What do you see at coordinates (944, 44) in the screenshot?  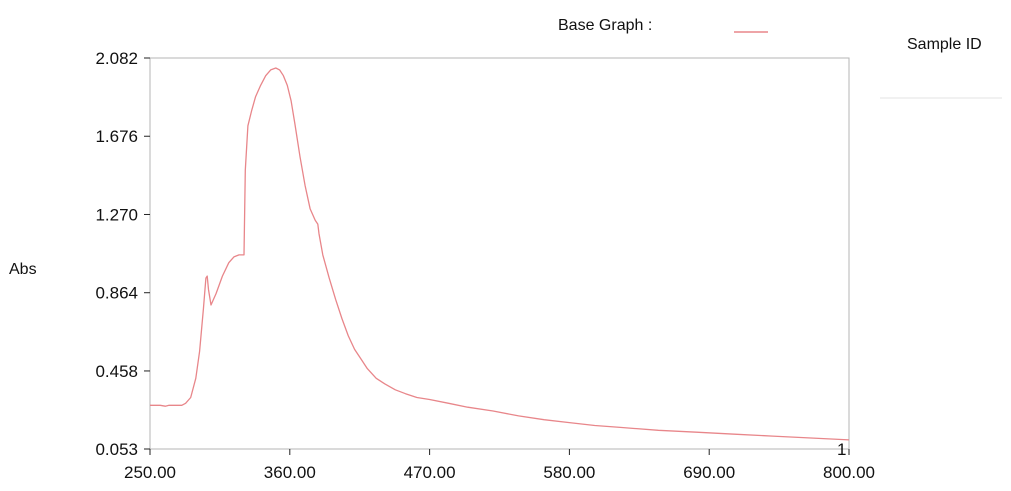 I see `sample-id-label: Sample ID` at bounding box center [944, 44].